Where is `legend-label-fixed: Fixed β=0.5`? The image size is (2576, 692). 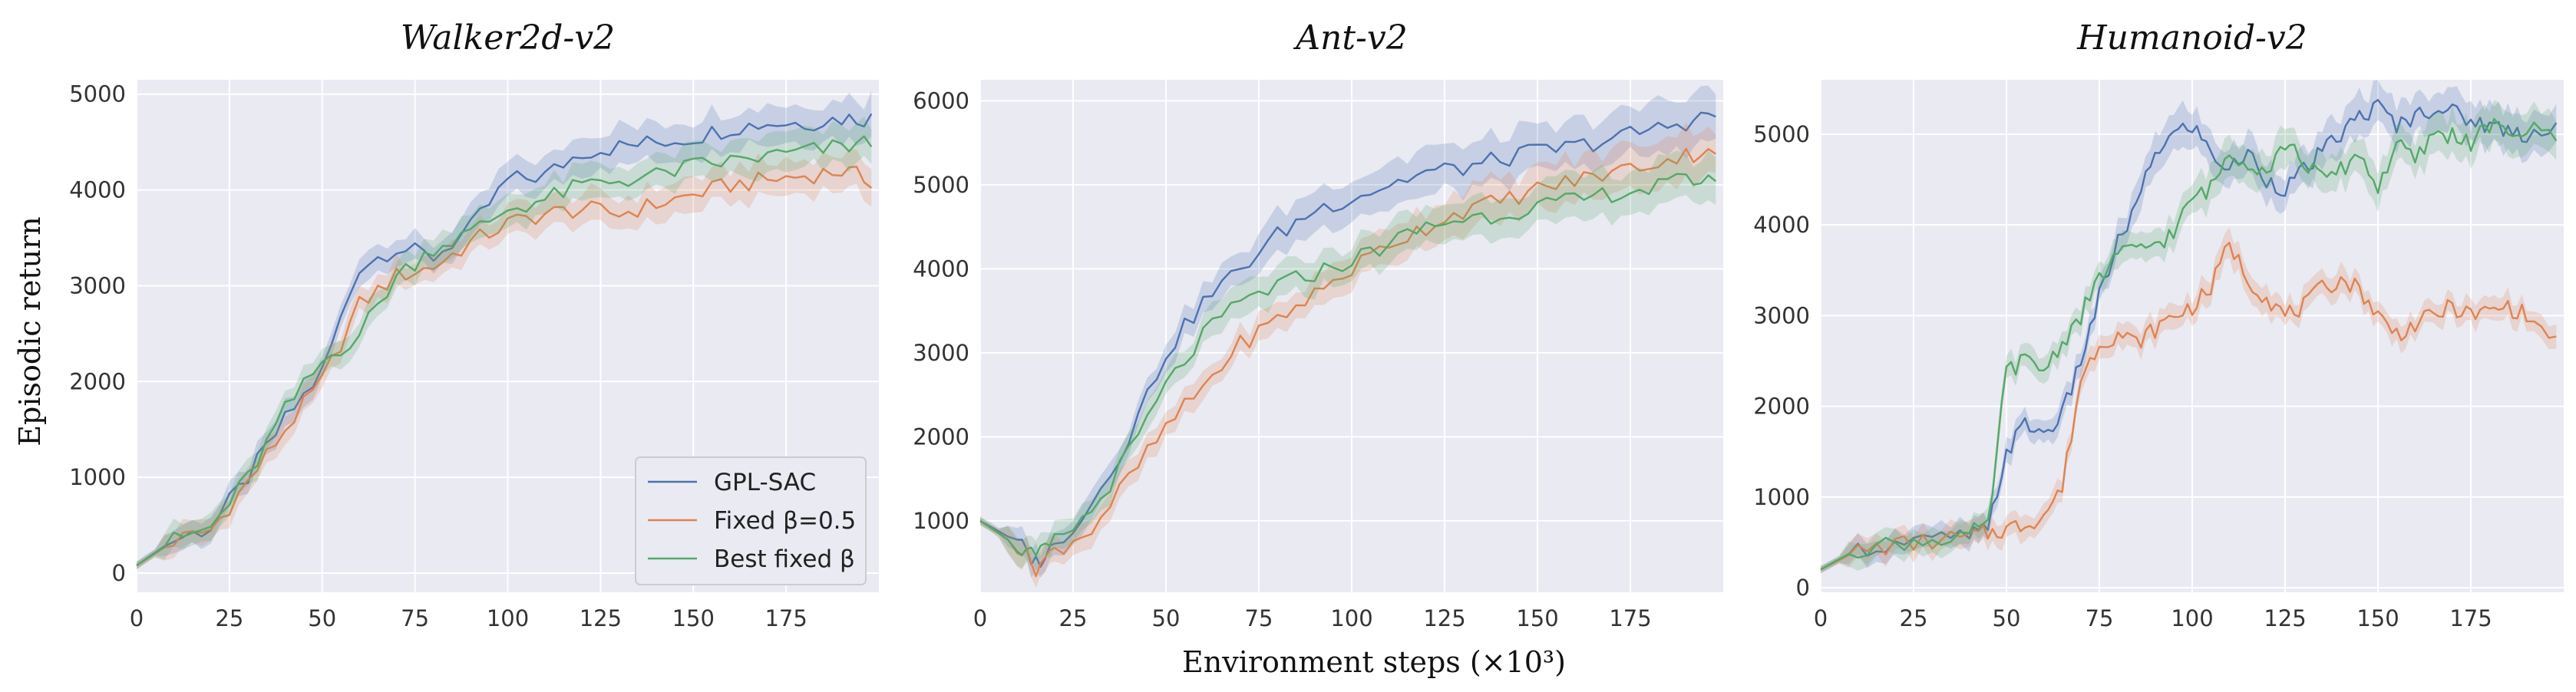
legend-label-fixed: Fixed β=0.5 is located at coordinates (785, 521).